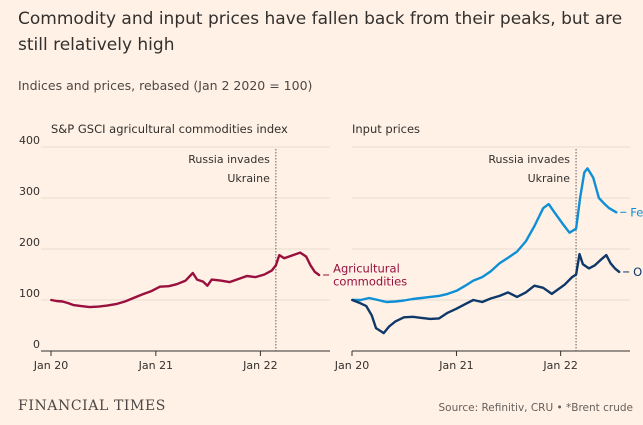 The image size is (643, 425). I want to click on series-label-0-0-0: Agricultural, so click(366, 269).